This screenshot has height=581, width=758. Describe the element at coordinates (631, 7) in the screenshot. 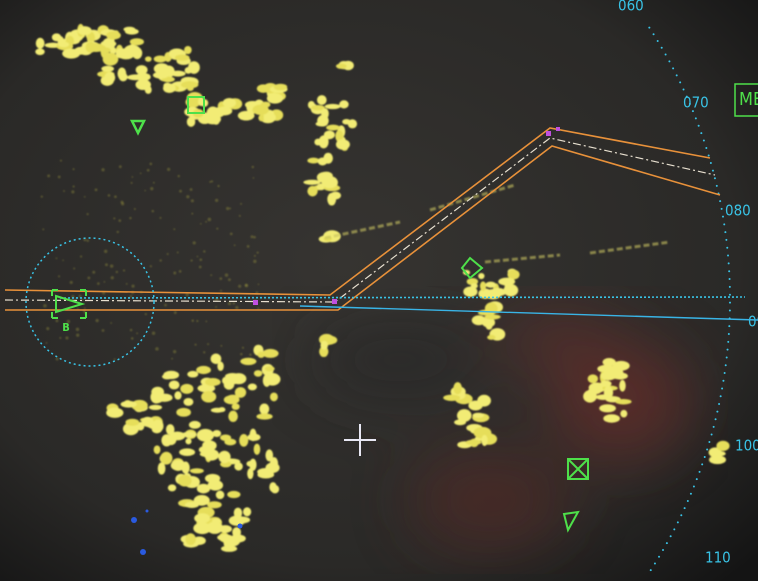

I see `bearing-label: 060` at that location.